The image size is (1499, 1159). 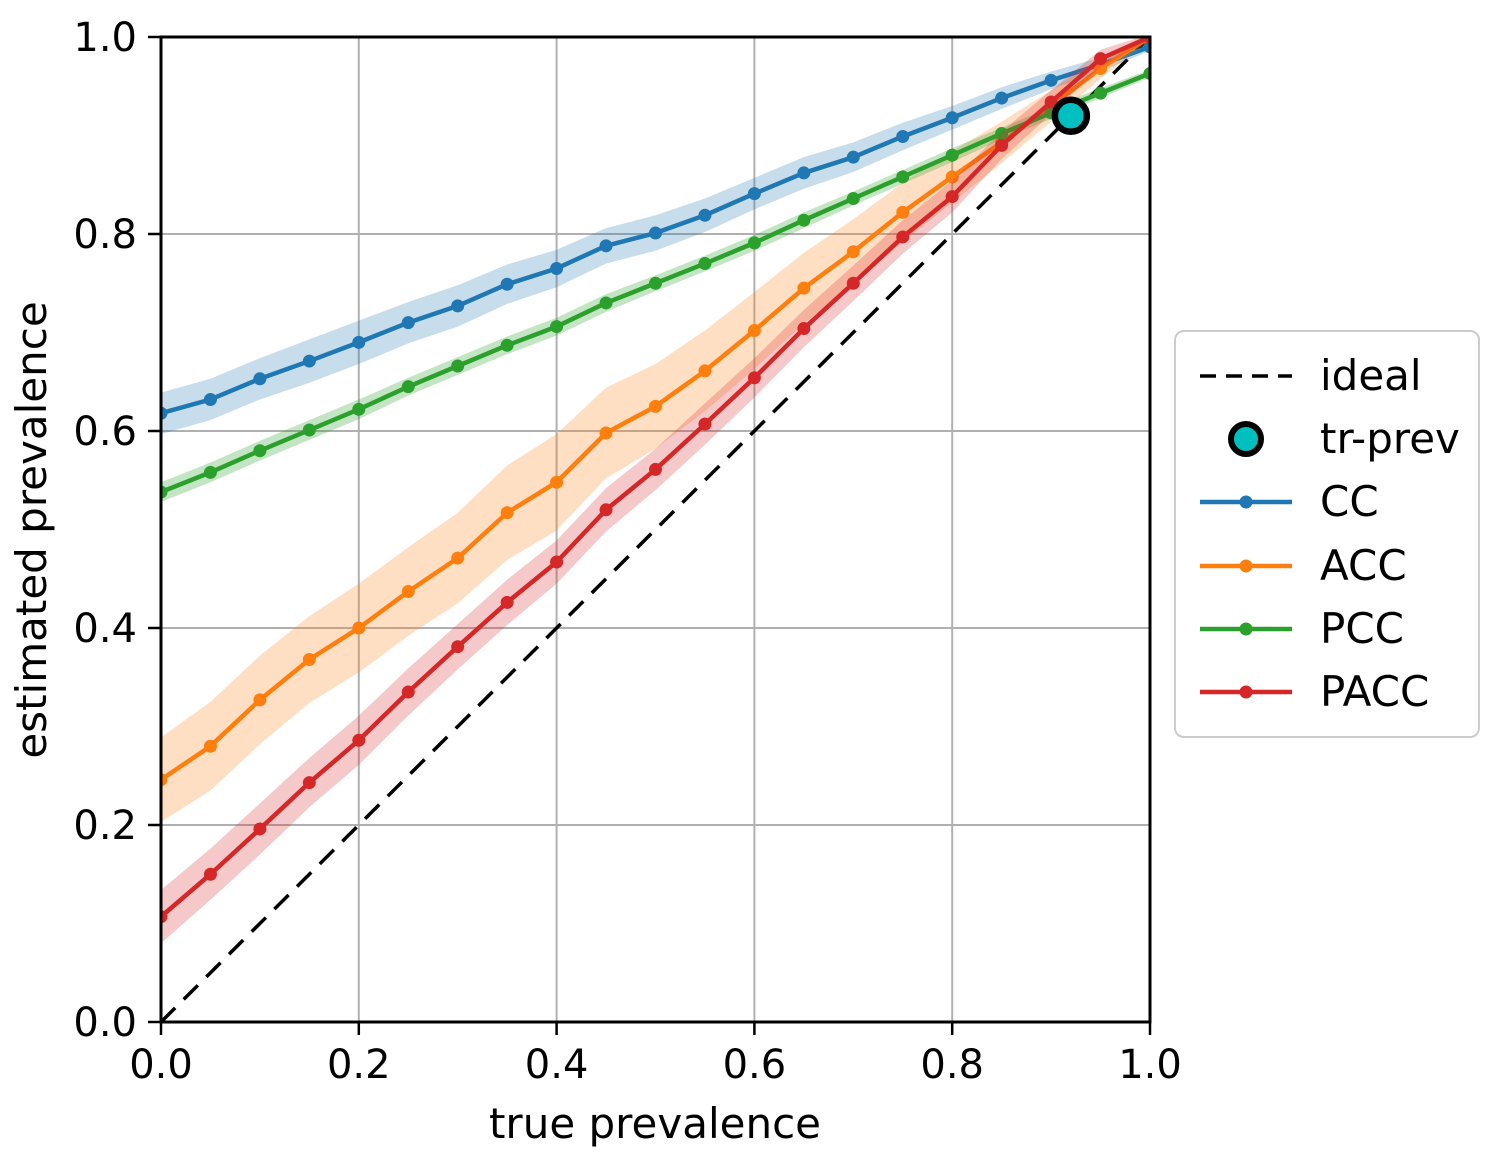 I want to click on legend-label: ACC, so click(x=1363, y=565).